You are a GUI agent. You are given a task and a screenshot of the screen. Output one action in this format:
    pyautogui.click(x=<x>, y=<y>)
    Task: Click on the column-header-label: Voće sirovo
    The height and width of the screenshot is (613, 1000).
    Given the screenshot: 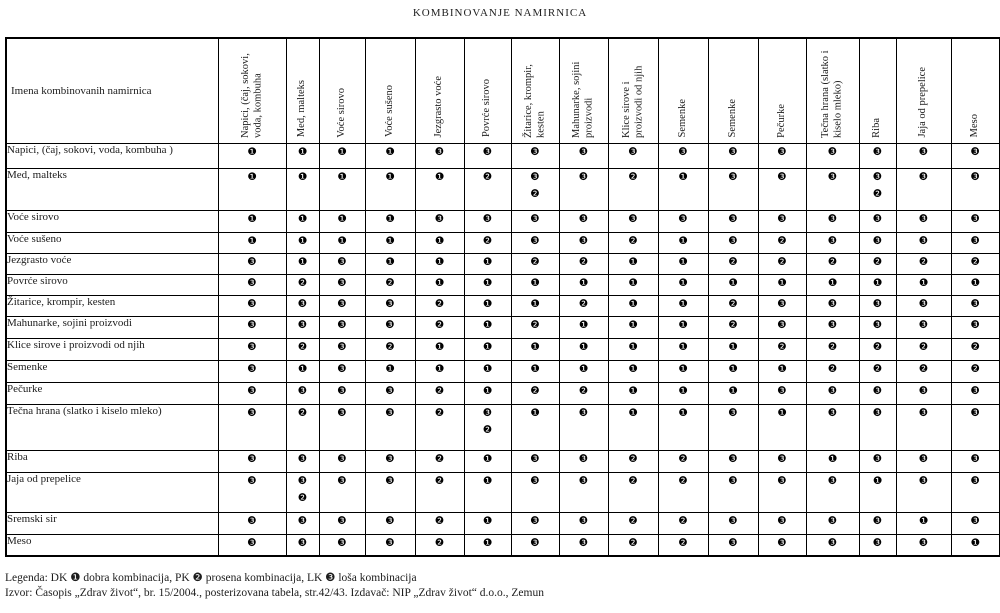 What is the action you would take?
    pyautogui.click(x=341, y=112)
    